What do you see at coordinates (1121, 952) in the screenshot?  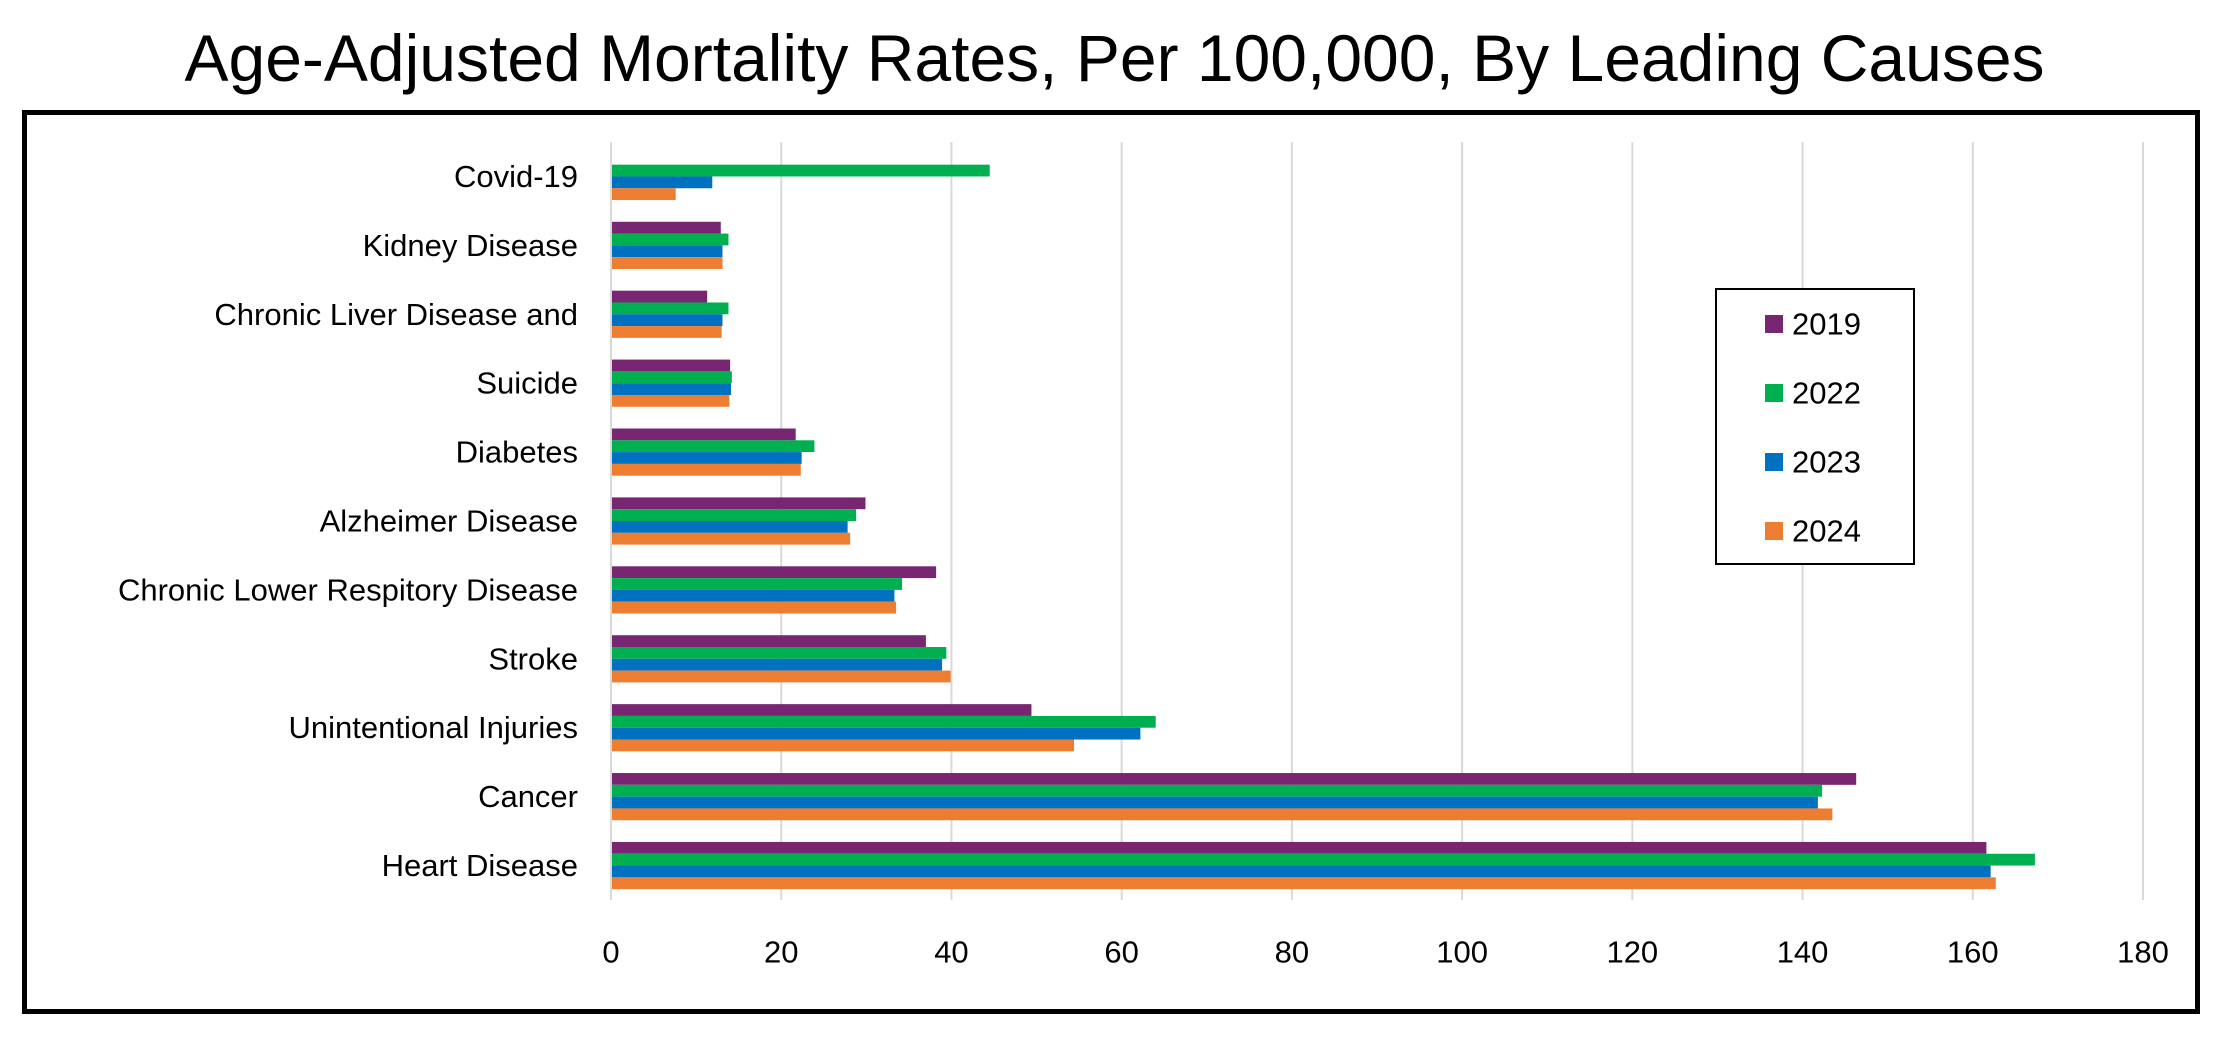 I see `x-tick-label: 60` at bounding box center [1121, 952].